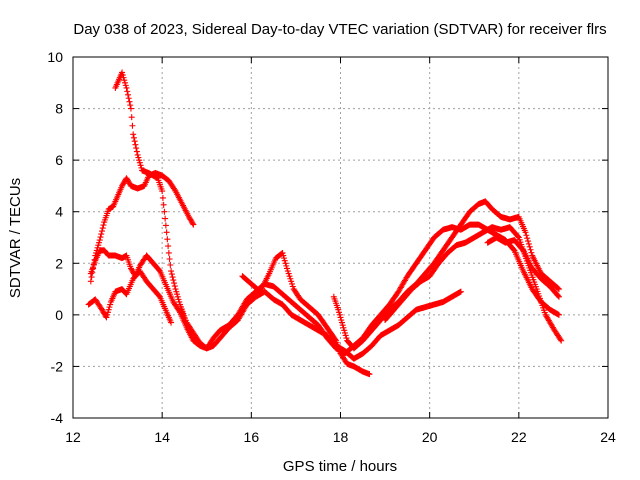 The width and height of the screenshot is (640, 480). Describe the element at coordinates (430, 437) in the screenshot. I see `x-tick-label: 20` at that location.